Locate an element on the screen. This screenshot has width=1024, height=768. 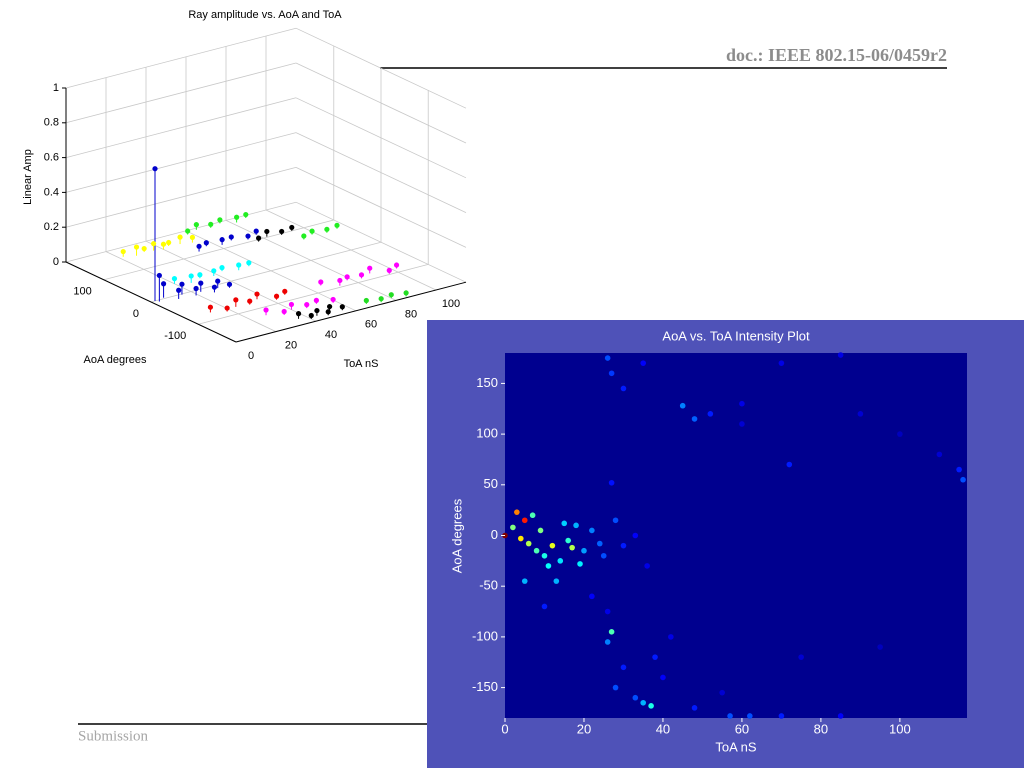
z-tick-label: 0 is located at coordinates (56, 262).